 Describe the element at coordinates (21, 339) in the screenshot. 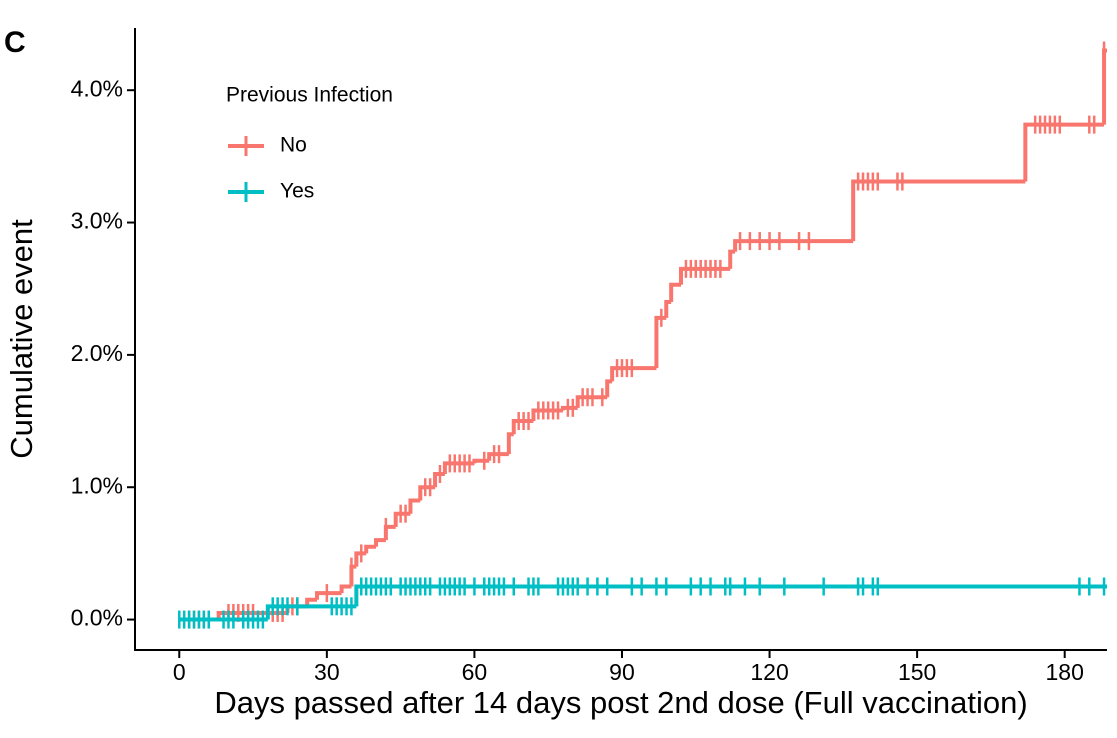

I see `y-axis-label: Cumulative event` at that location.